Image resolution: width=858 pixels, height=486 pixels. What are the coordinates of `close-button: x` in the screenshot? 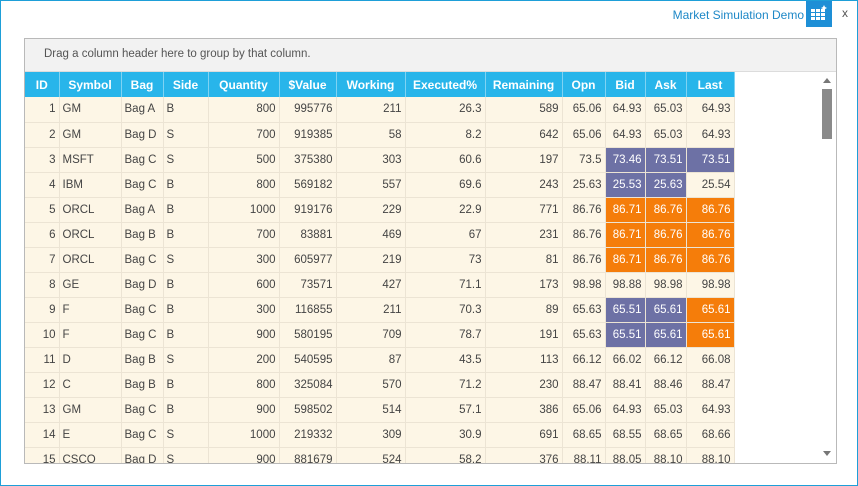 It's located at (845, 13).